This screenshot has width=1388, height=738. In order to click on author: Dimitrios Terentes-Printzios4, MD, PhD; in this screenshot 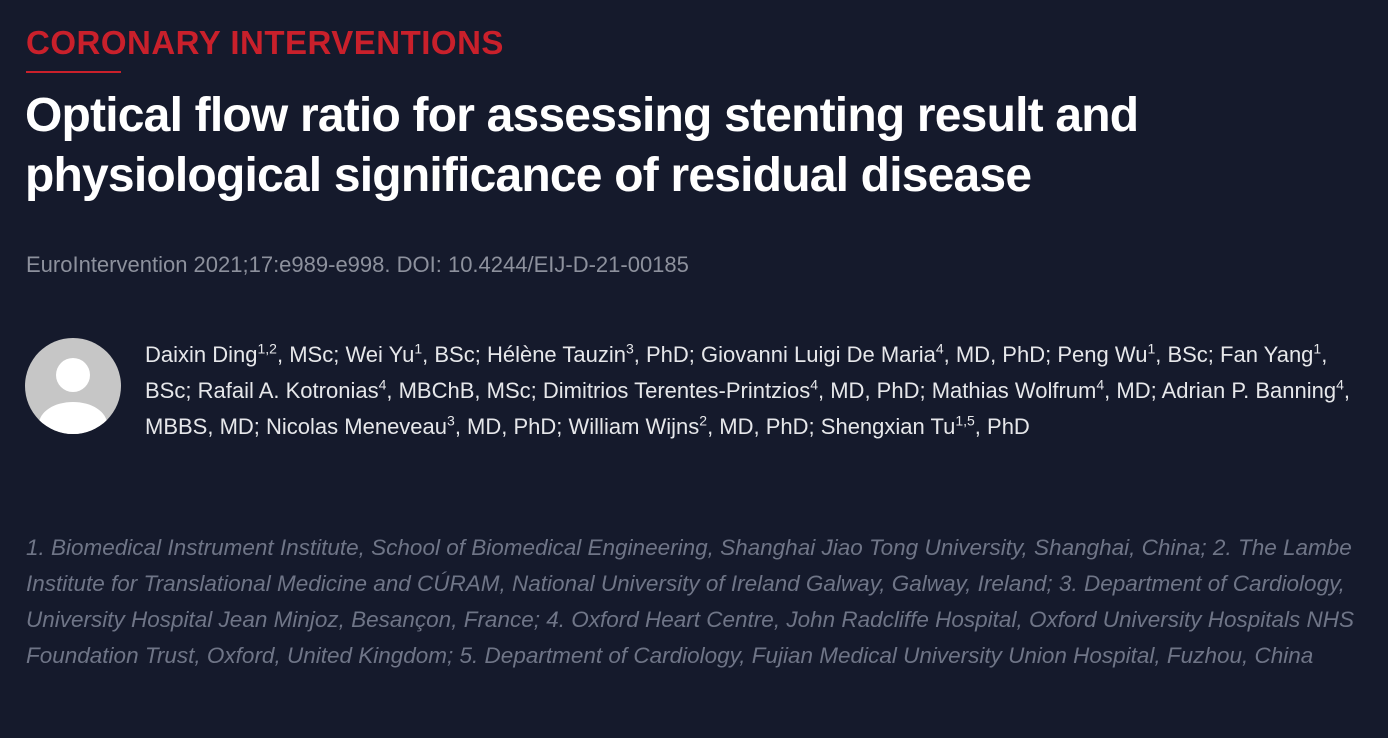, I will do `click(734, 390)`.